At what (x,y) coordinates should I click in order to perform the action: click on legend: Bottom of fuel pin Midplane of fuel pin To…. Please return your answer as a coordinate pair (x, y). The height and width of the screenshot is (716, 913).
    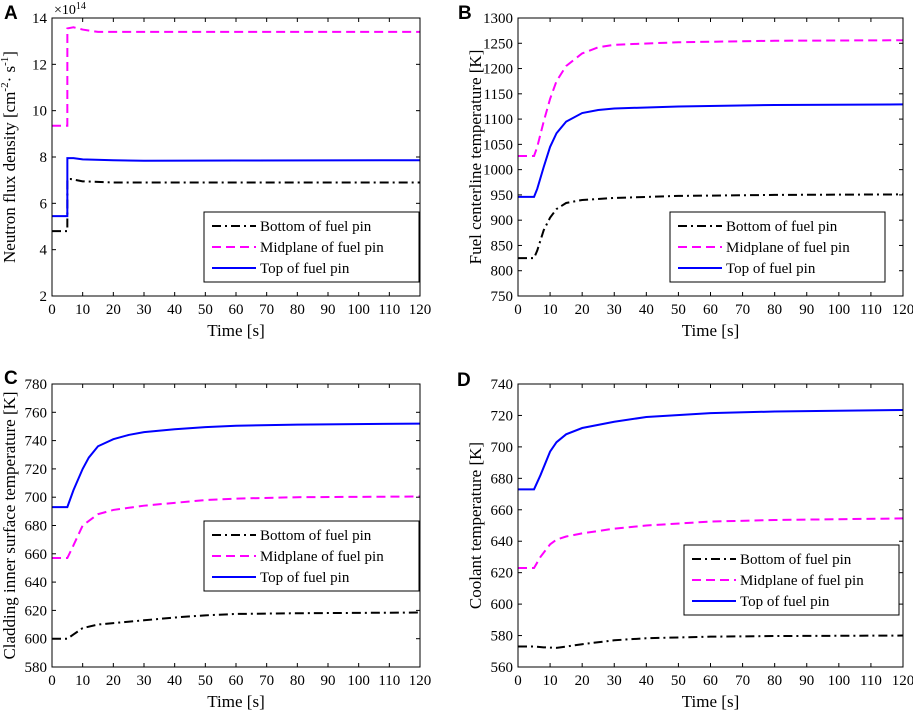
    Looking at the image, I should click on (311, 247).